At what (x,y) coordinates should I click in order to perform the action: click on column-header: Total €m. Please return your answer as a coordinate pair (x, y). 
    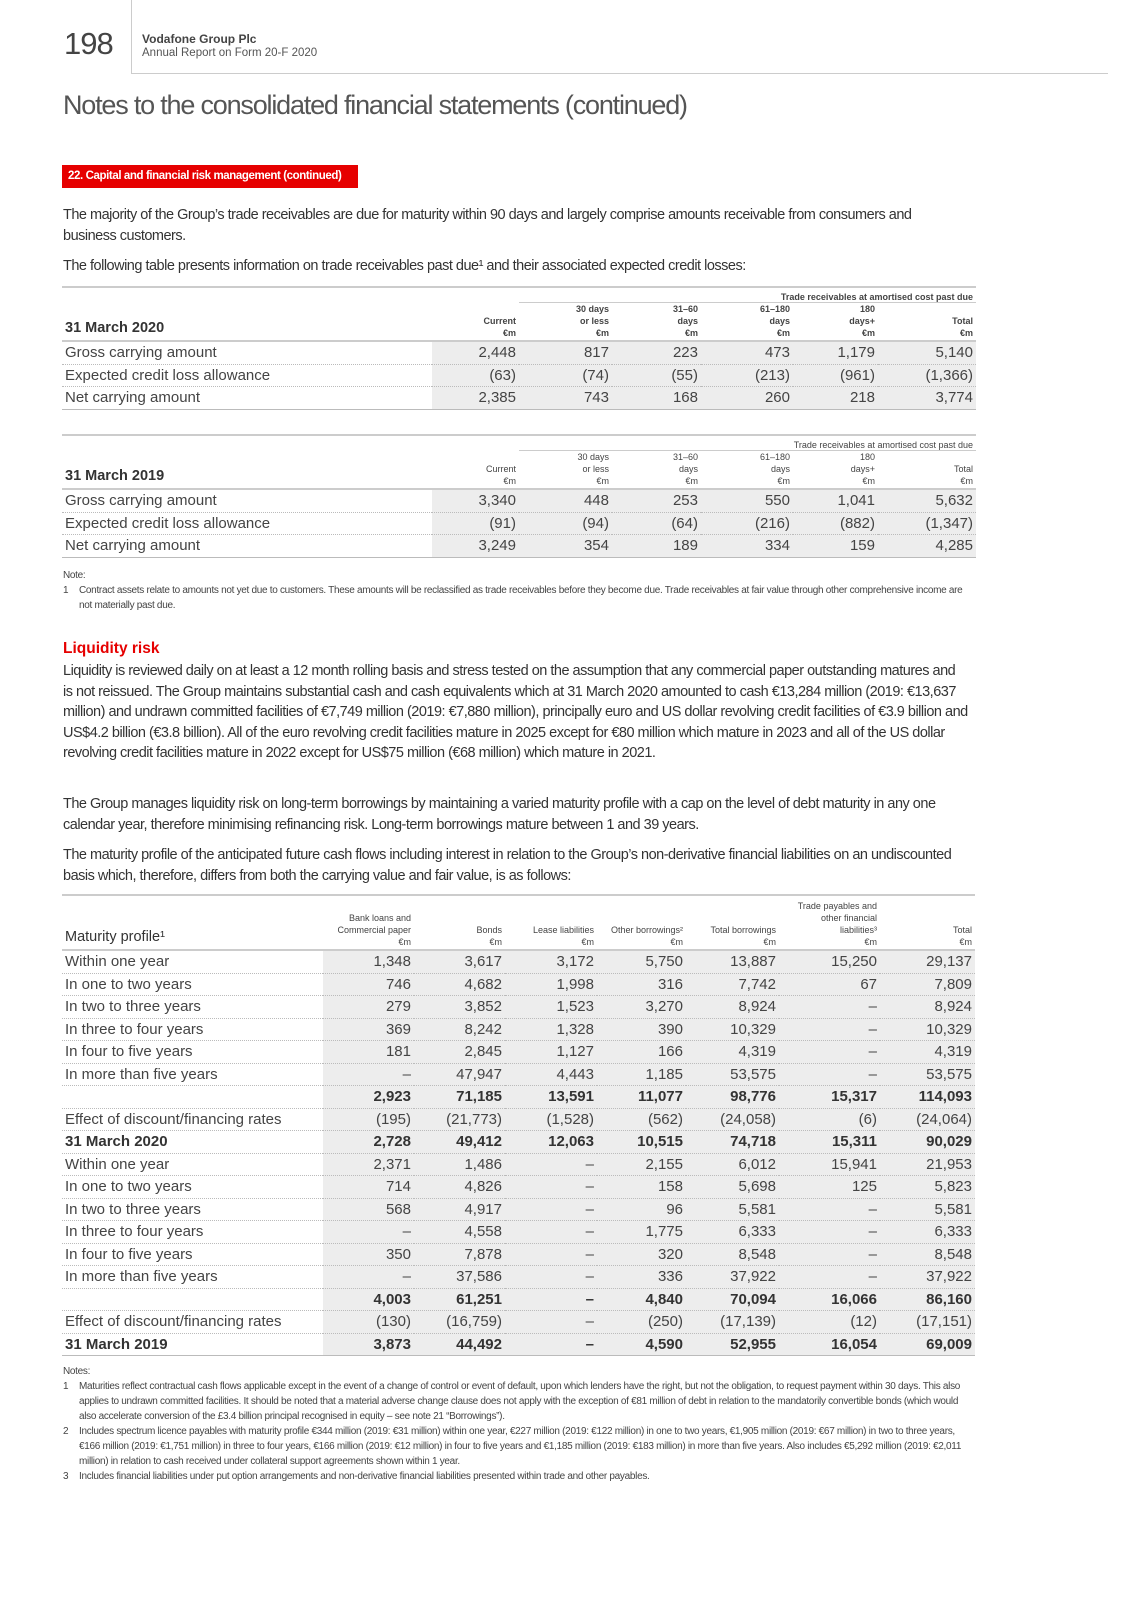
    Looking at the image, I should click on (927, 925).